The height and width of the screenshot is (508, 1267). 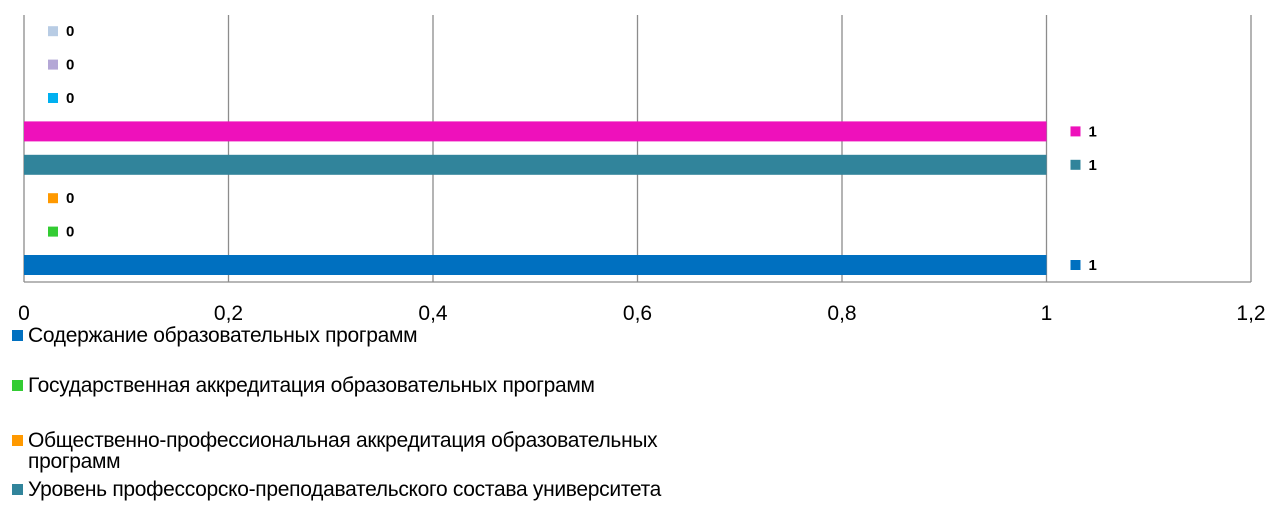 I want to click on legend-label: Содержание образовательных программ, so click(x=223, y=335).